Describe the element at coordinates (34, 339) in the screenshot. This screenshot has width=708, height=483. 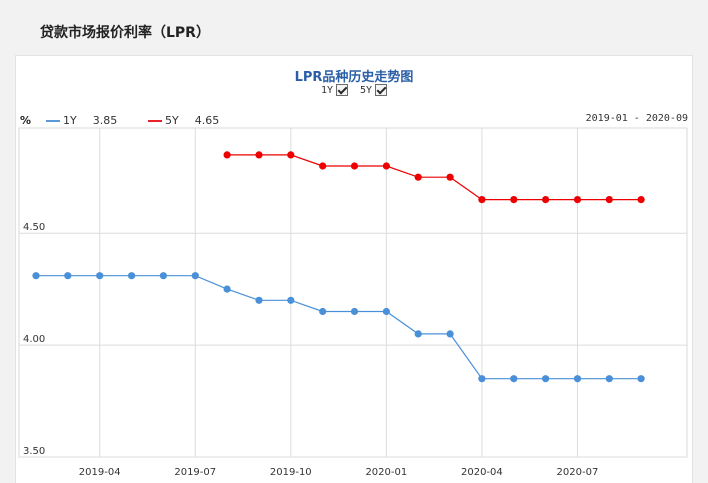
I see `y-tick-label: 4.00` at that location.